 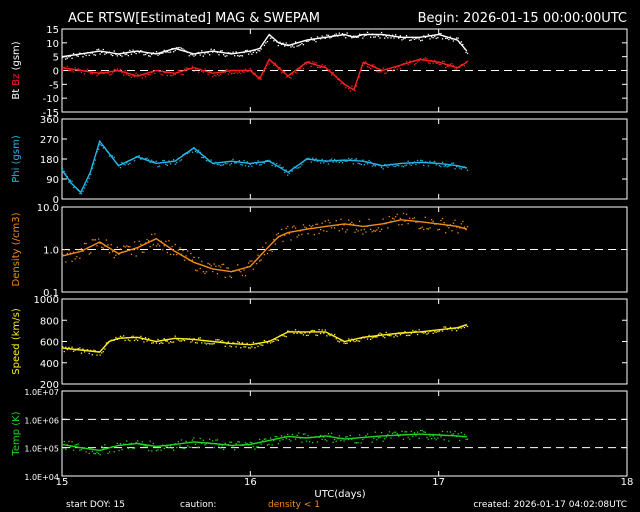 What do you see at coordinates (16, 151) in the screenshot?
I see `phi-y-label-part: (gsm)` at bounding box center [16, 151].